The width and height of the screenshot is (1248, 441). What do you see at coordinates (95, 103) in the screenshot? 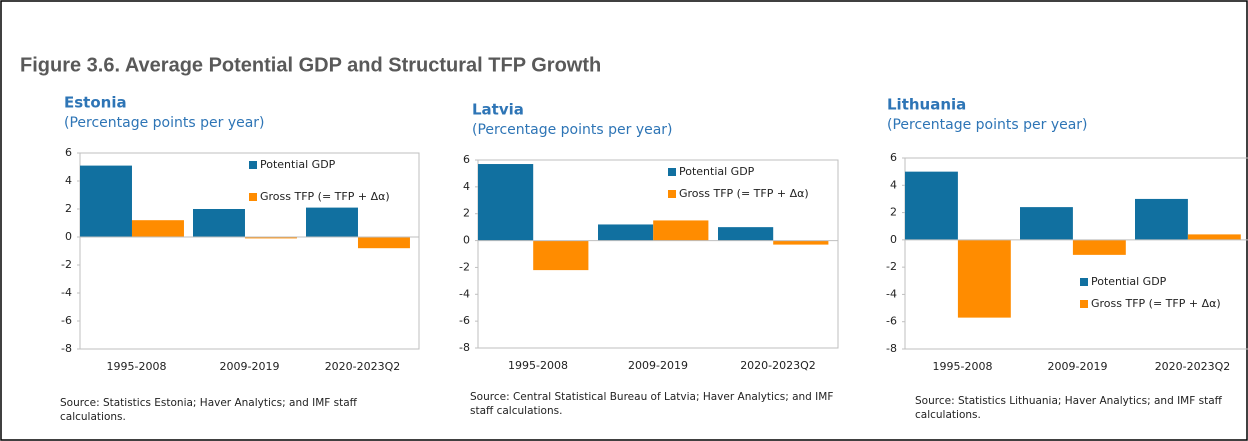
I see `panel-title: Estonia` at bounding box center [95, 103].